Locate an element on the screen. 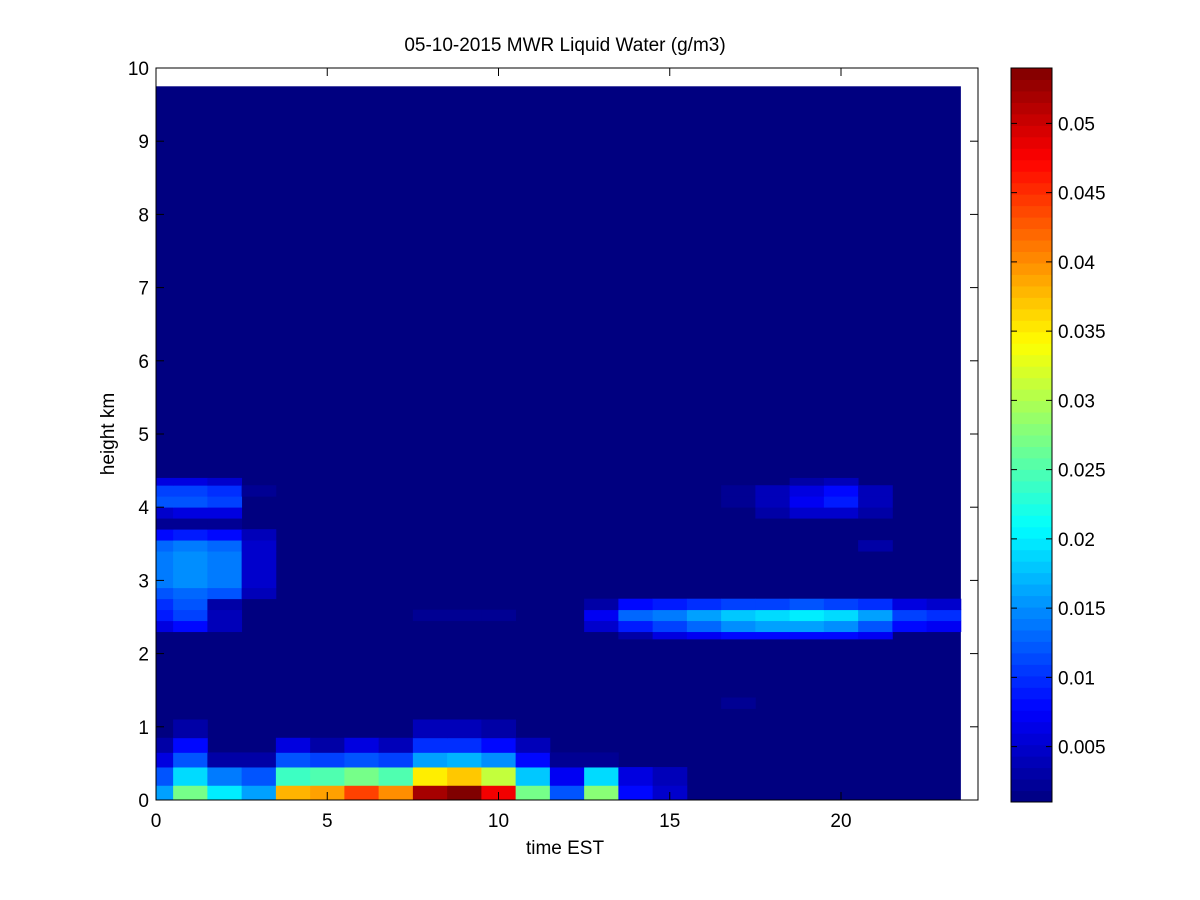 This screenshot has width=1200, height=900. colorbar-tick-label: 0.015 is located at coordinates (1082, 609).